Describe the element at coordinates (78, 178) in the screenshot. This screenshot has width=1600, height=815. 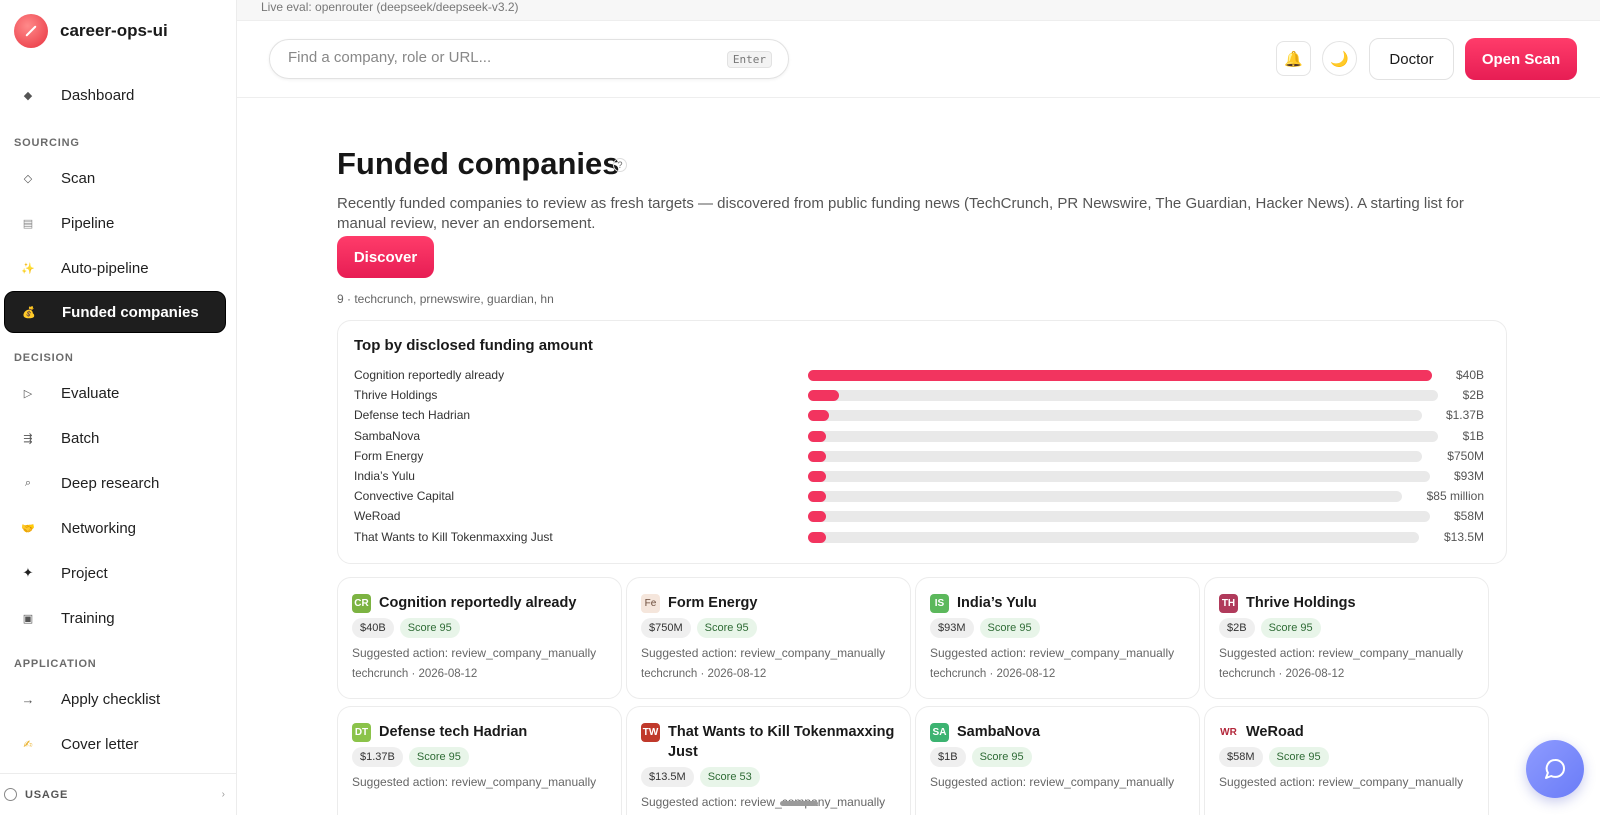
I see `sidebar-item-label: Scan` at that location.